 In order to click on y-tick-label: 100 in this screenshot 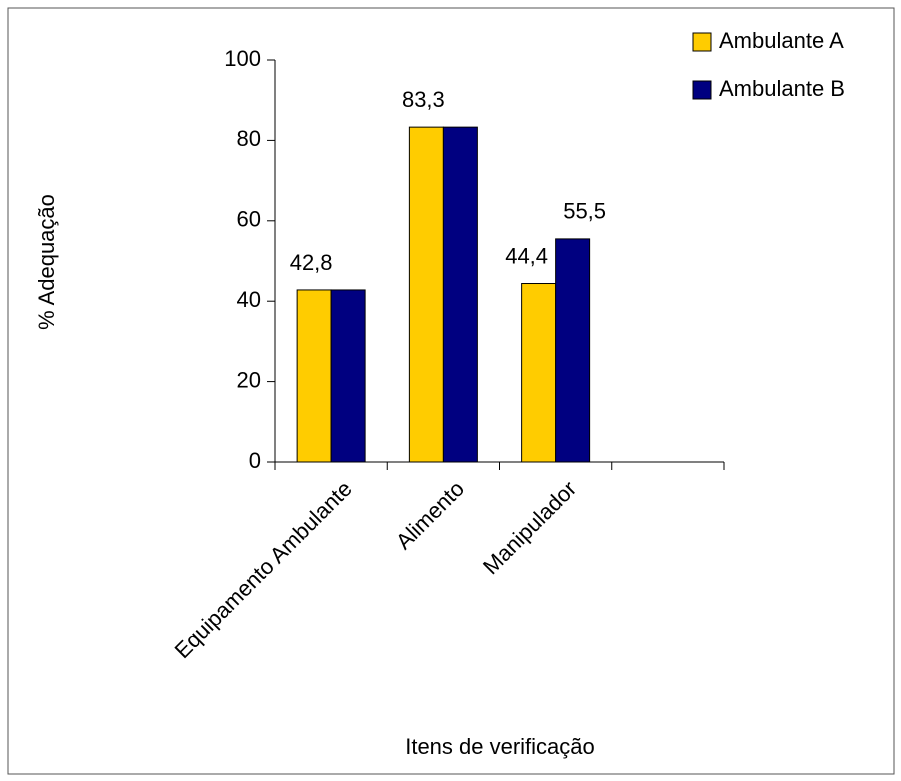, I will do `click(242, 58)`.